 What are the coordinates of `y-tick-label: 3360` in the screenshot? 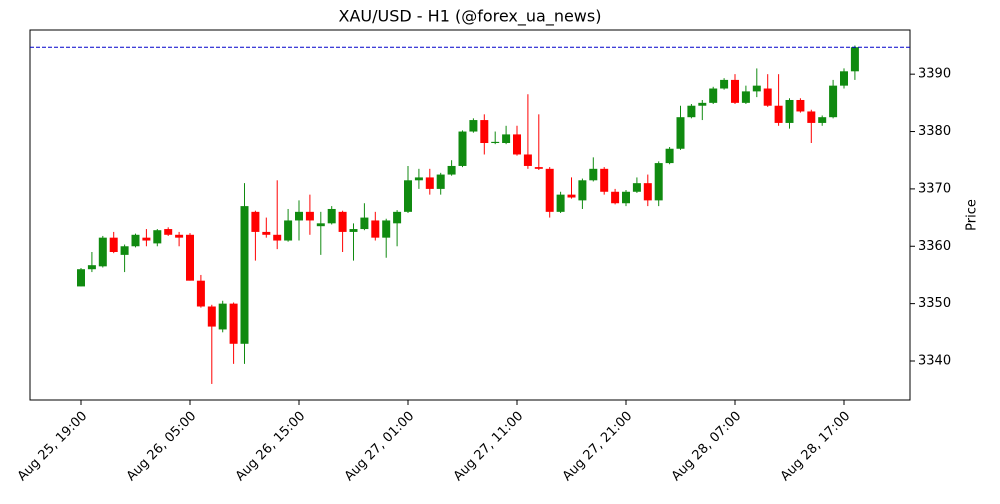 It's located at (934, 246).